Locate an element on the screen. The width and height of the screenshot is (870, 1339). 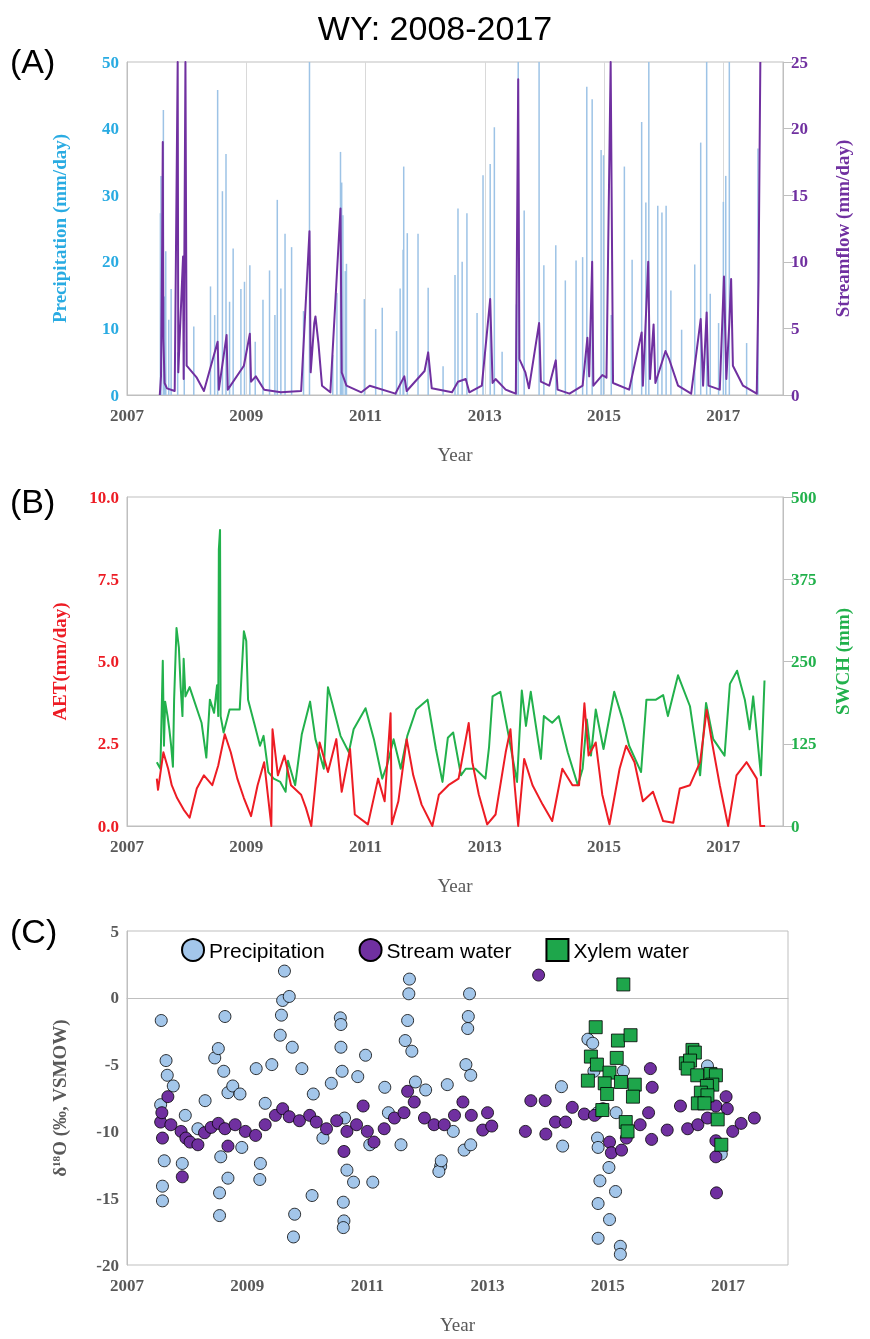
y-tick-label: 10.0 is located at coordinates (104, 497).